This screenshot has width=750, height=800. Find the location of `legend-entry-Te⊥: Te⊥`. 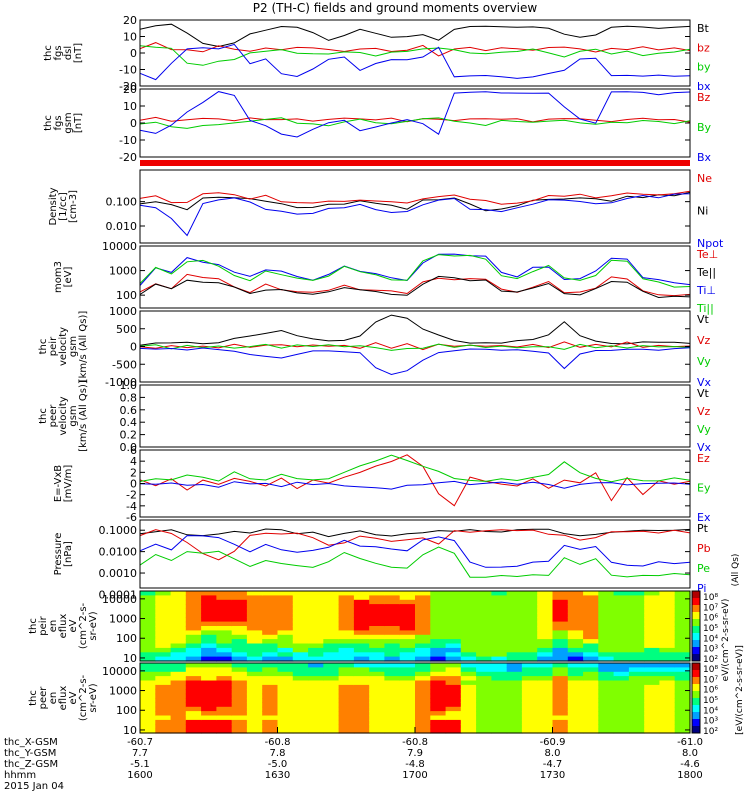

legend-entry-Te⊥: Te⊥ is located at coordinates (707, 254).